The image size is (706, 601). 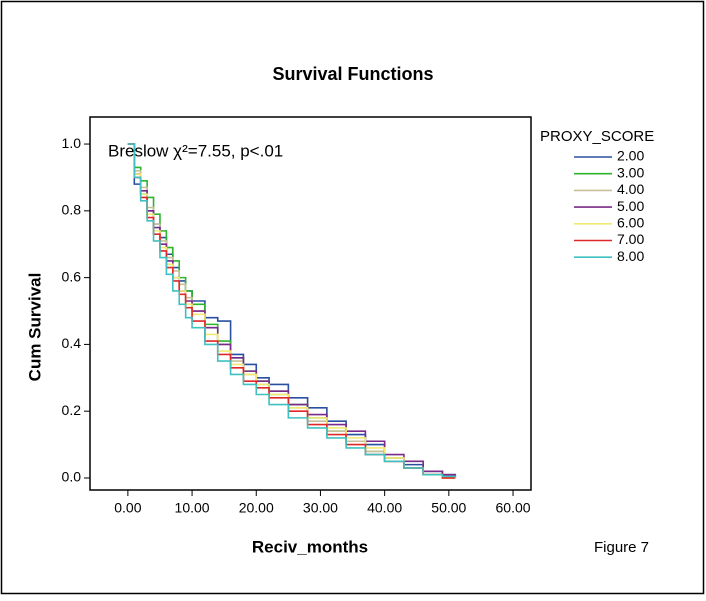 I want to click on figure-label: Figure 7, so click(x=621, y=547).